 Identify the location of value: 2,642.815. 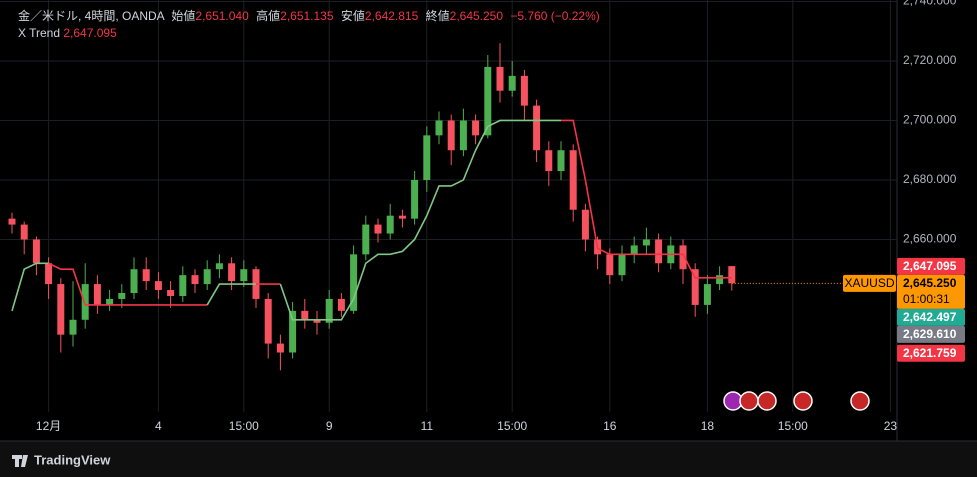
(391, 16).